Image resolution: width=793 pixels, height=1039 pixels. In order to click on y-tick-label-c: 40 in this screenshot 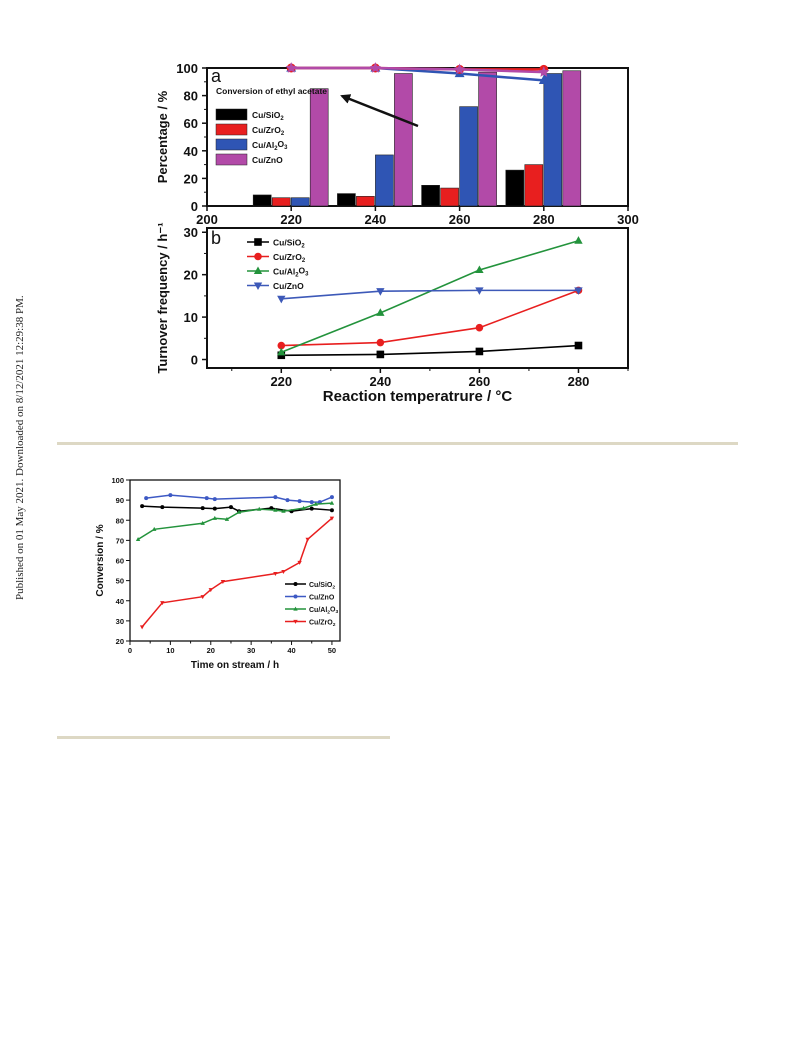, I will do `click(120, 601)`.